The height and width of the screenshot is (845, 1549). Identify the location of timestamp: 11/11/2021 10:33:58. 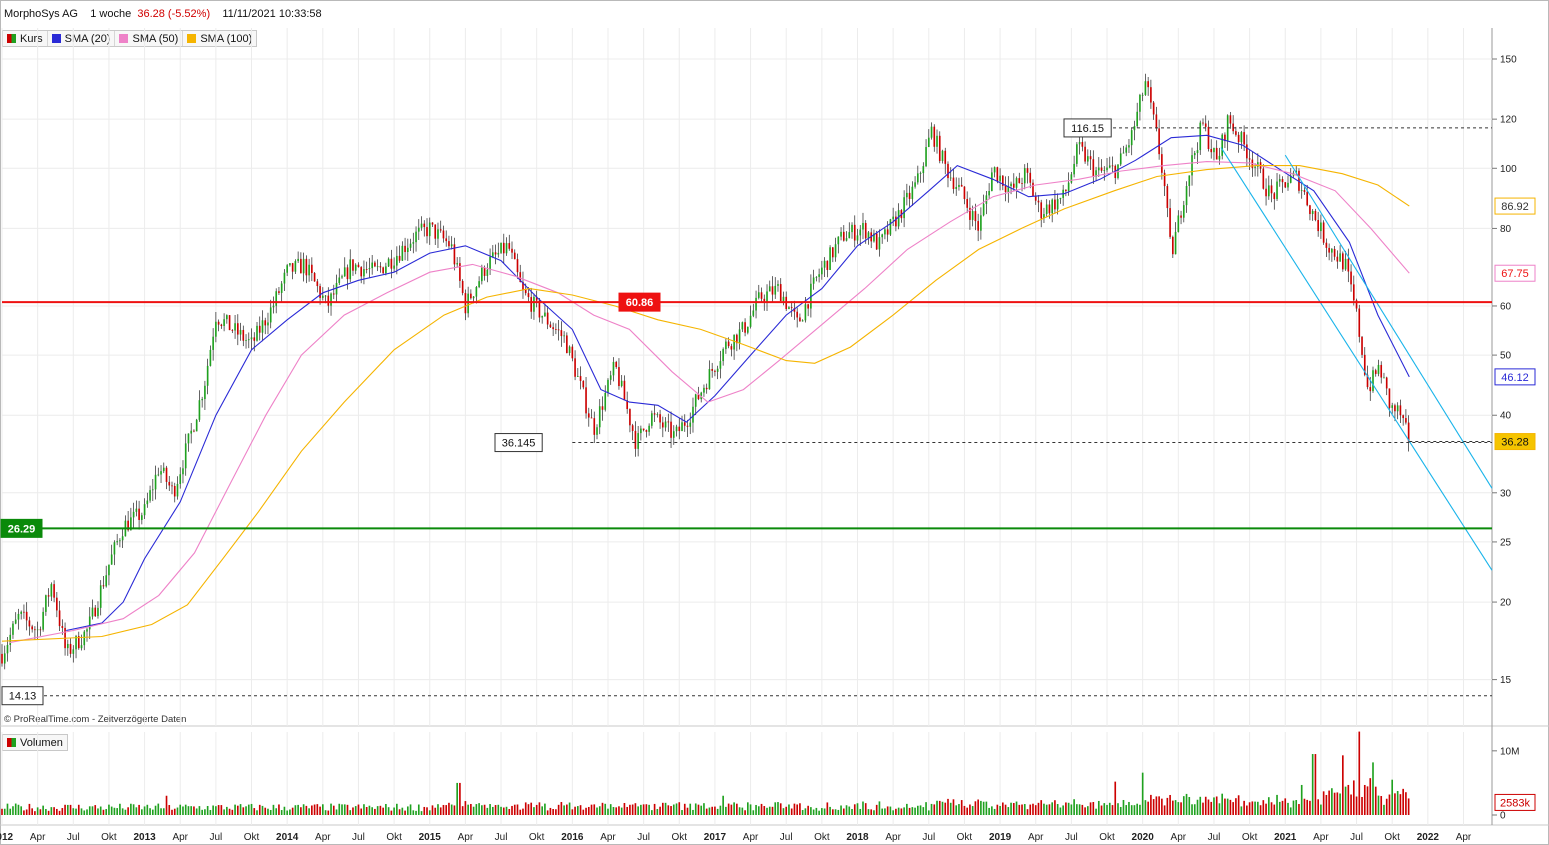
(272, 14).